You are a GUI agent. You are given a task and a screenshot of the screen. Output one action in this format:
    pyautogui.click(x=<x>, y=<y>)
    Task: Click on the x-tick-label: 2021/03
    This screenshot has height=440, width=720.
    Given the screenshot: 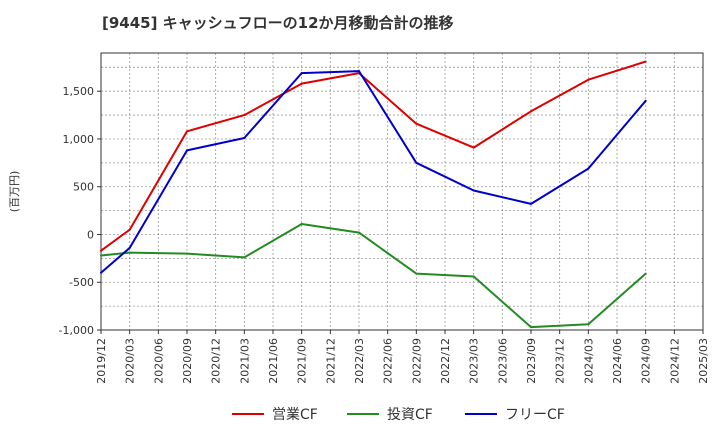 What is the action you would take?
    pyautogui.click(x=244, y=361)
    